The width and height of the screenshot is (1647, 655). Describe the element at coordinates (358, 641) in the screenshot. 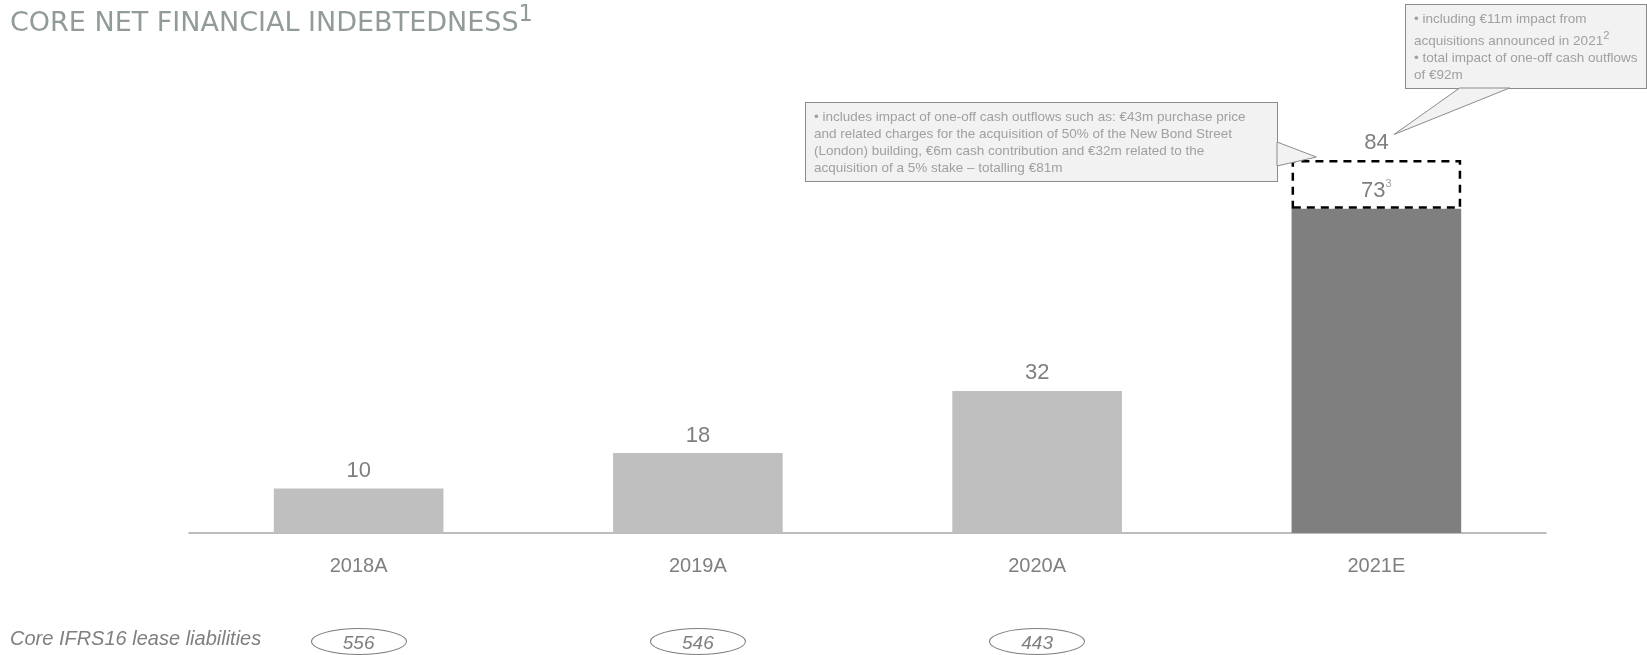

I see `text: 556` at that location.